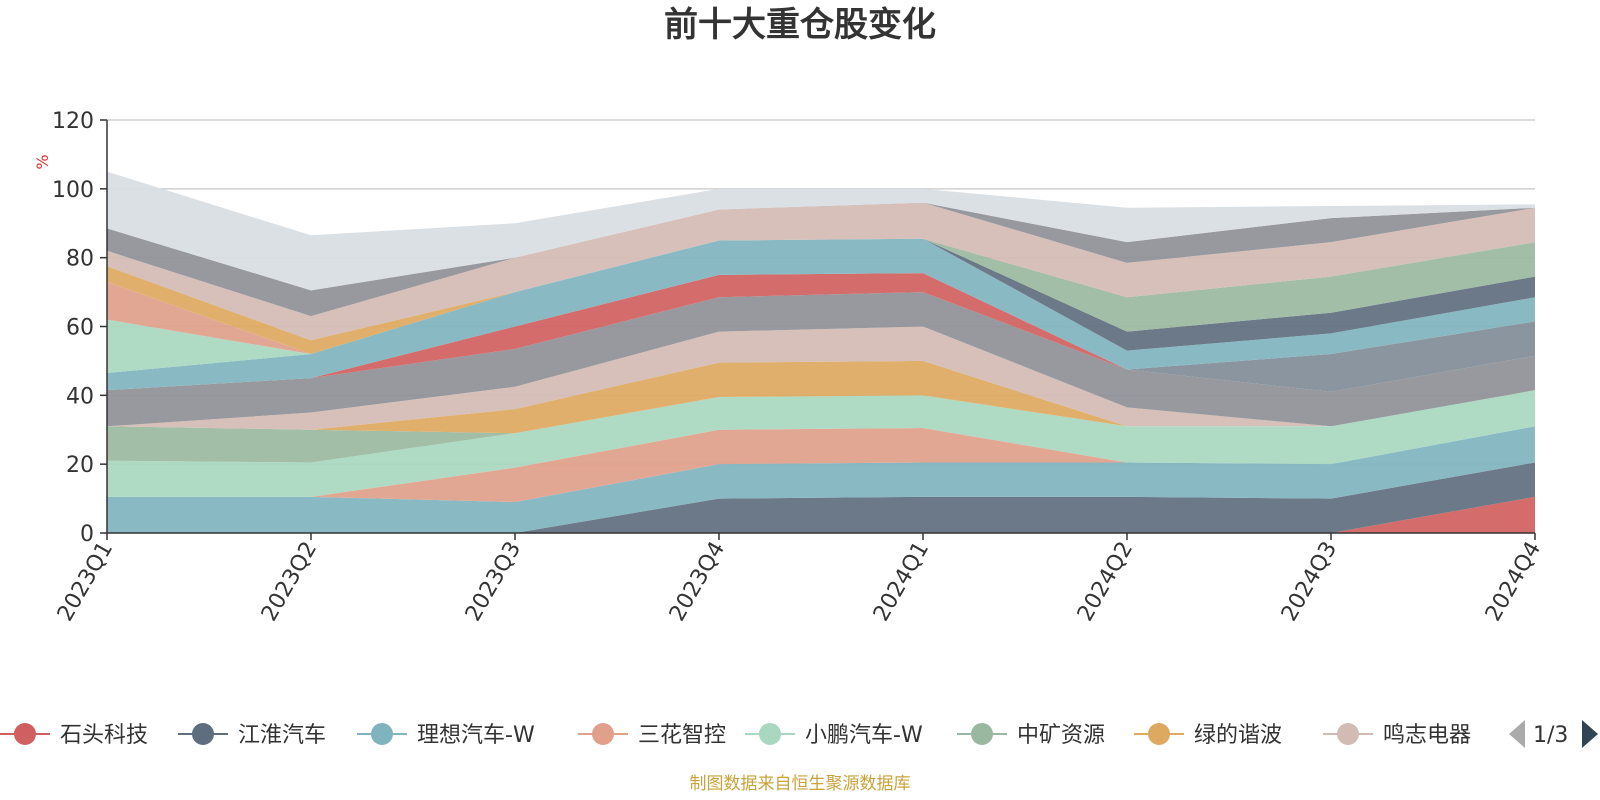  I want to click on legend-item: 绿的谐波, so click(1208, 735).